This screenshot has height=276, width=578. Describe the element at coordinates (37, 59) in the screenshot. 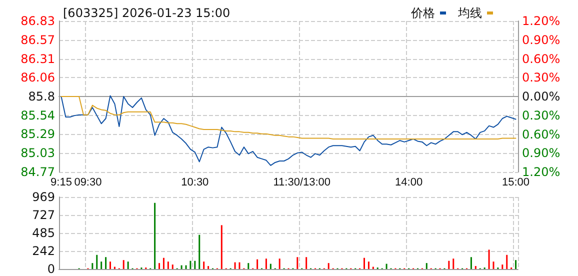

I see `y-tick-label: 86.31` at that location.